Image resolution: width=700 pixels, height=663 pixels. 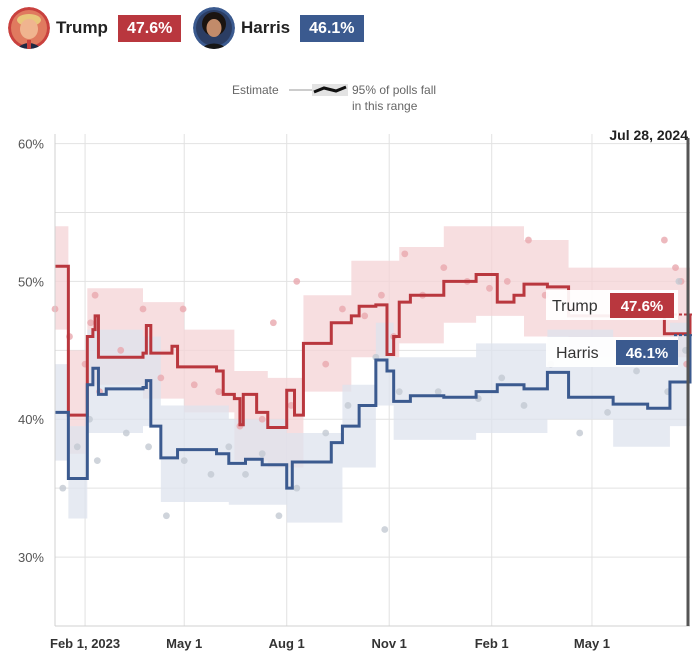 I want to click on candidate-trump: Trump 47.6%, so click(x=95, y=28).